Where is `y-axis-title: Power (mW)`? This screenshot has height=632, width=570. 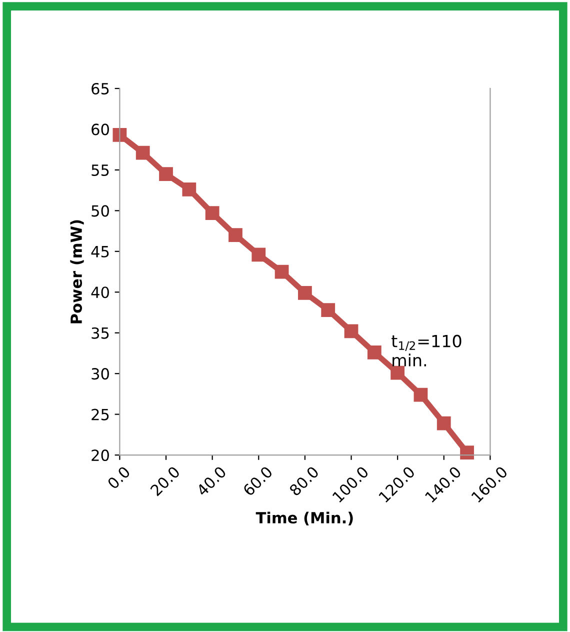 y-axis-title: Power (mW) is located at coordinates (77, 272).